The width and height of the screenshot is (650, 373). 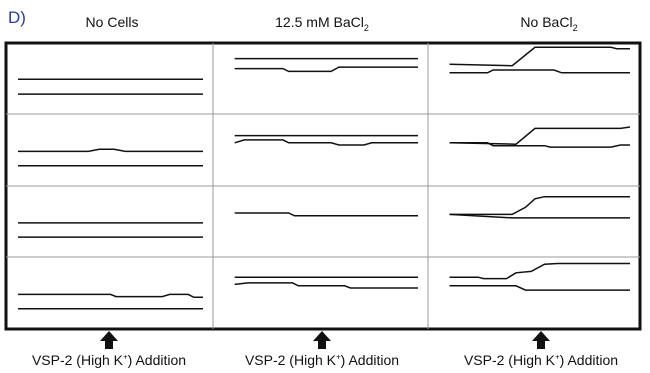 I want to click on panel-letter: D), so click(x=17, y=17).